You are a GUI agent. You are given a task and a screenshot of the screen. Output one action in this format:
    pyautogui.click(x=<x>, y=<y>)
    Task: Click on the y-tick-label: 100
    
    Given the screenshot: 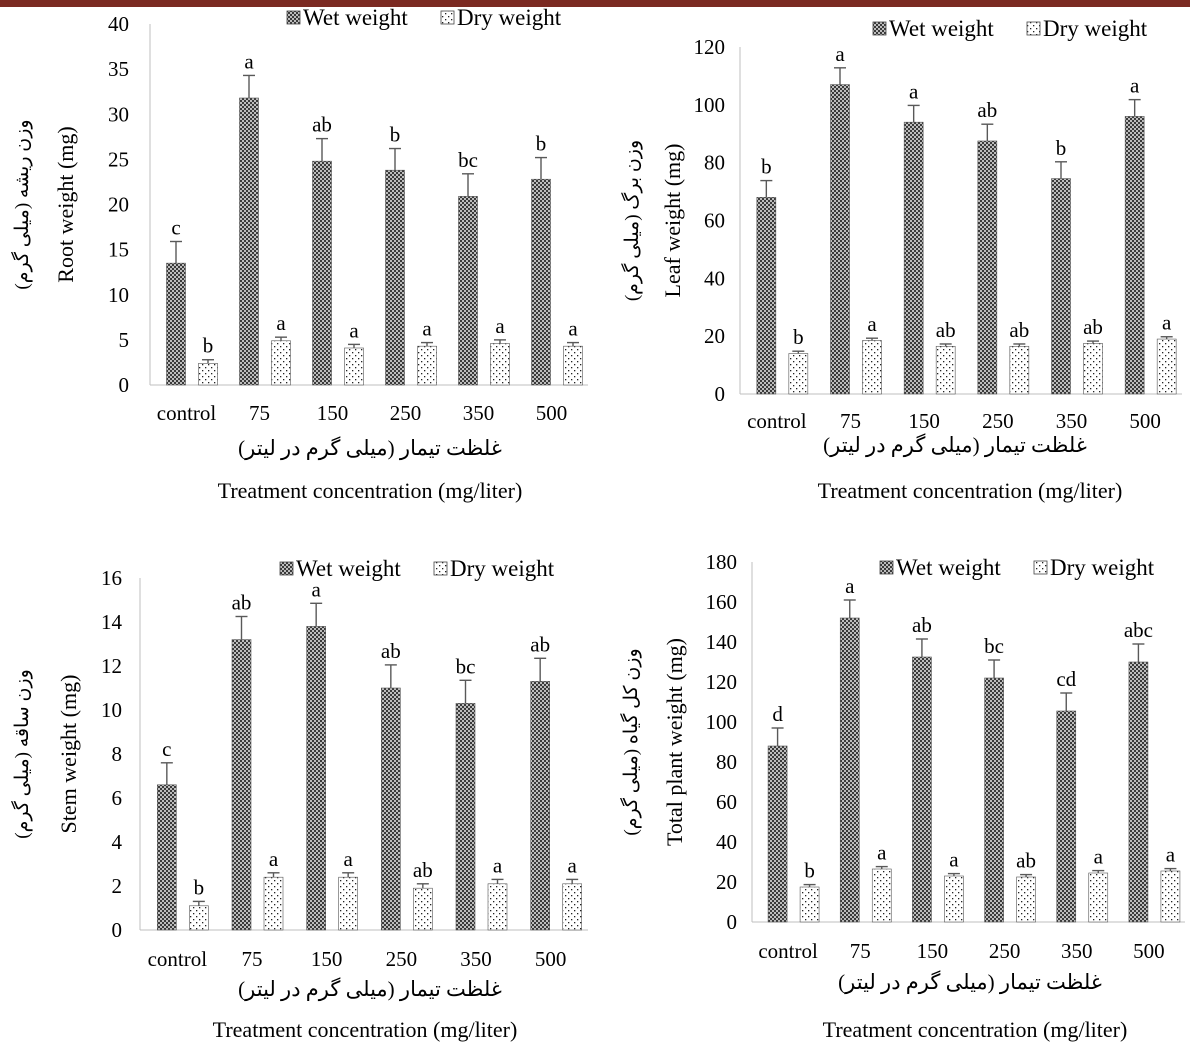 What is the action you would take?
    pyautogui.click(x=722, y=722)
    